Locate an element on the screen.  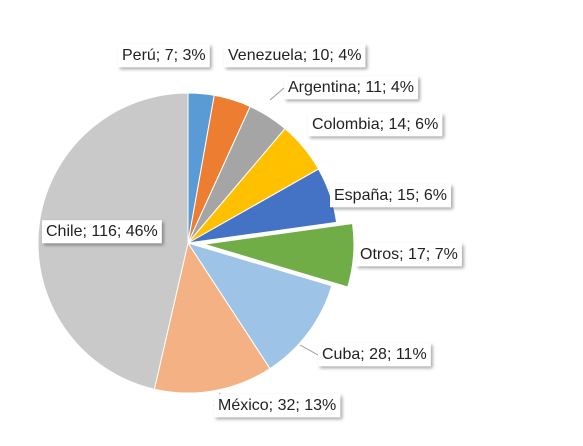
data-label: Otros; 17; 7% is located at coordinates (409, 255).